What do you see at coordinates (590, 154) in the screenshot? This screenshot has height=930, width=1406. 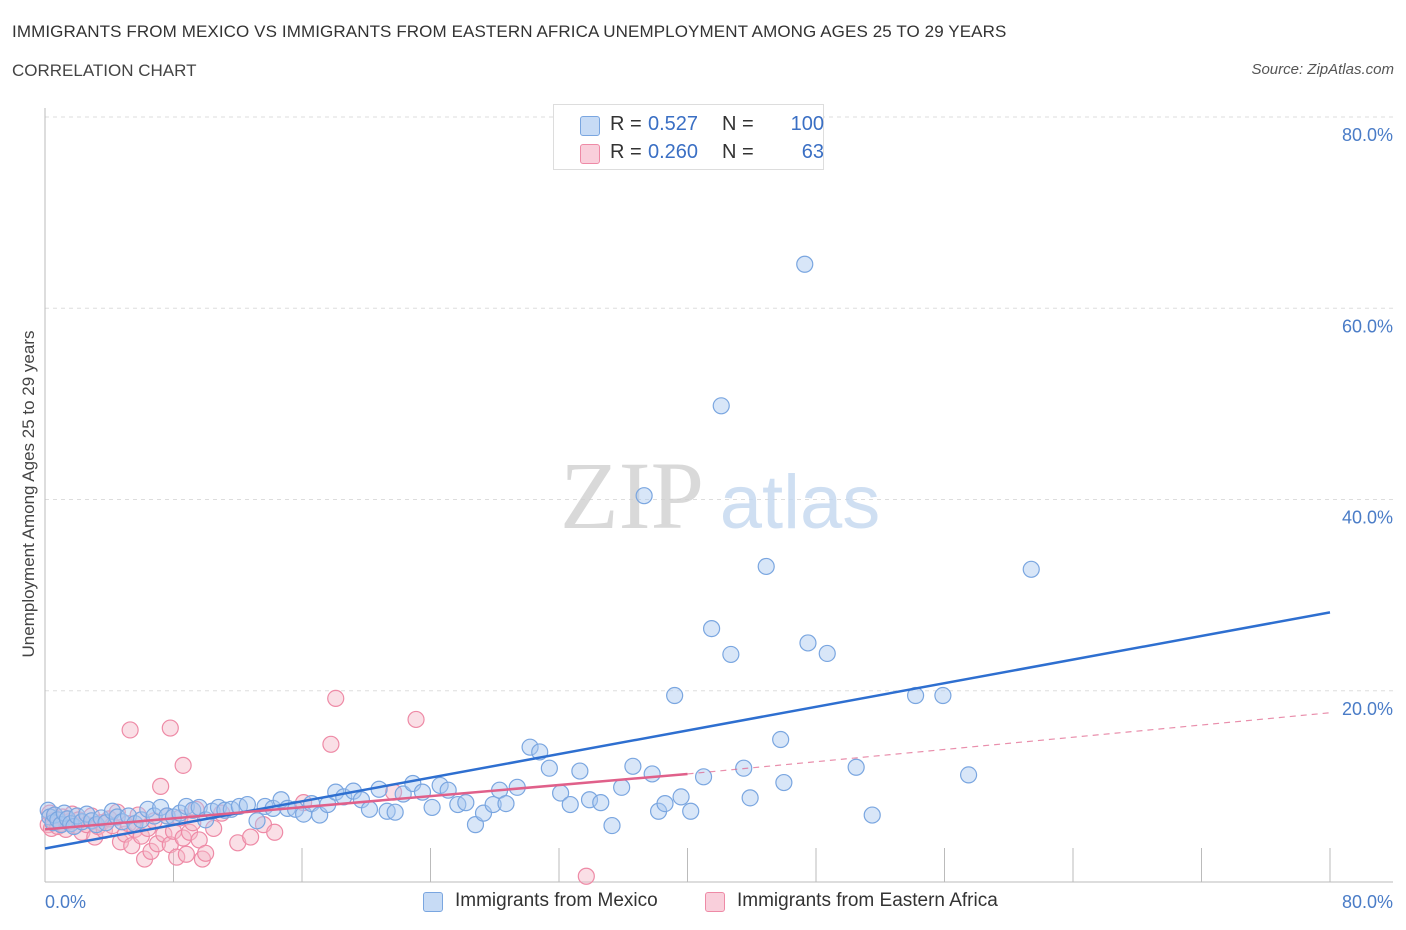 I see `legend-swatch-africa` at bounding box center [590, 154].